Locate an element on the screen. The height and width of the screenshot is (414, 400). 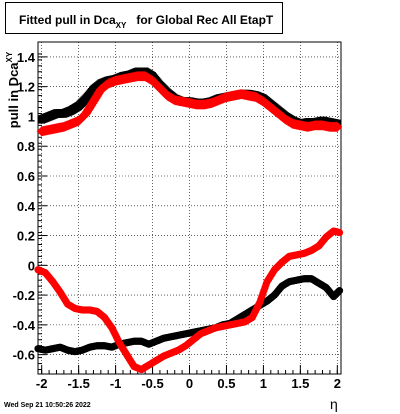
y-tick-label: 0.2 is located at coordinates (26, 236).